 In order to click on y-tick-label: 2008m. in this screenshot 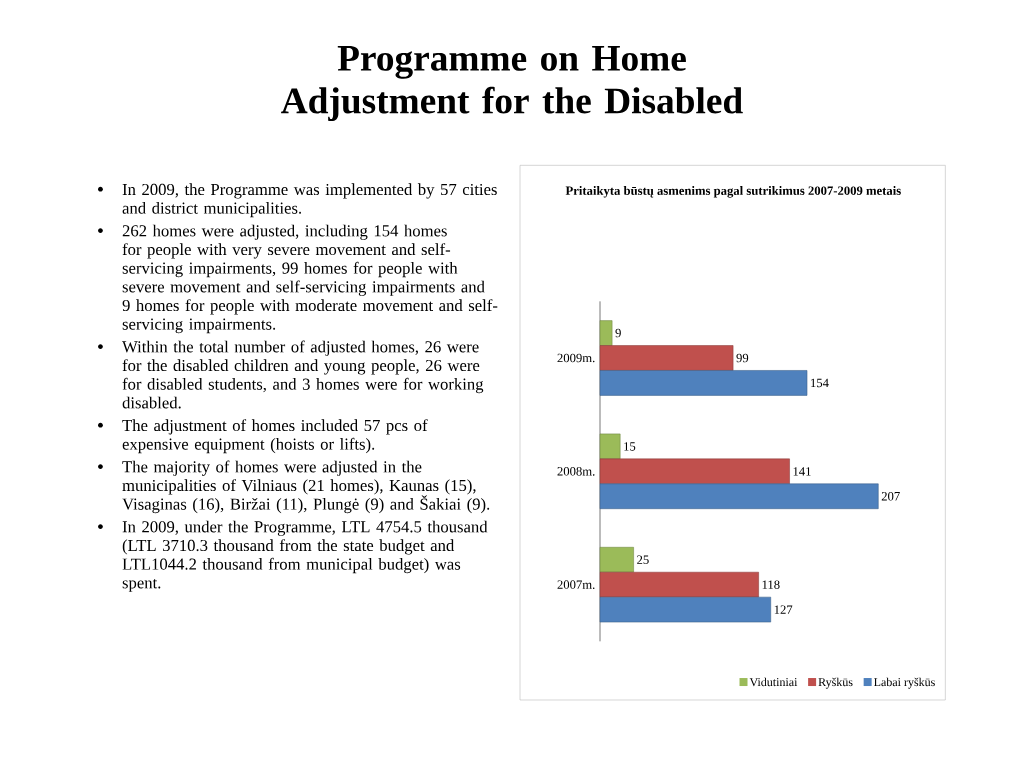, I will do `click(576, 471)`.